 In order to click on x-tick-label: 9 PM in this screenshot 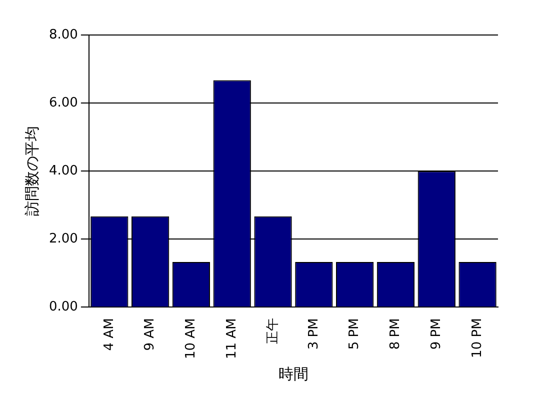, I will do `click(436, 334)`.